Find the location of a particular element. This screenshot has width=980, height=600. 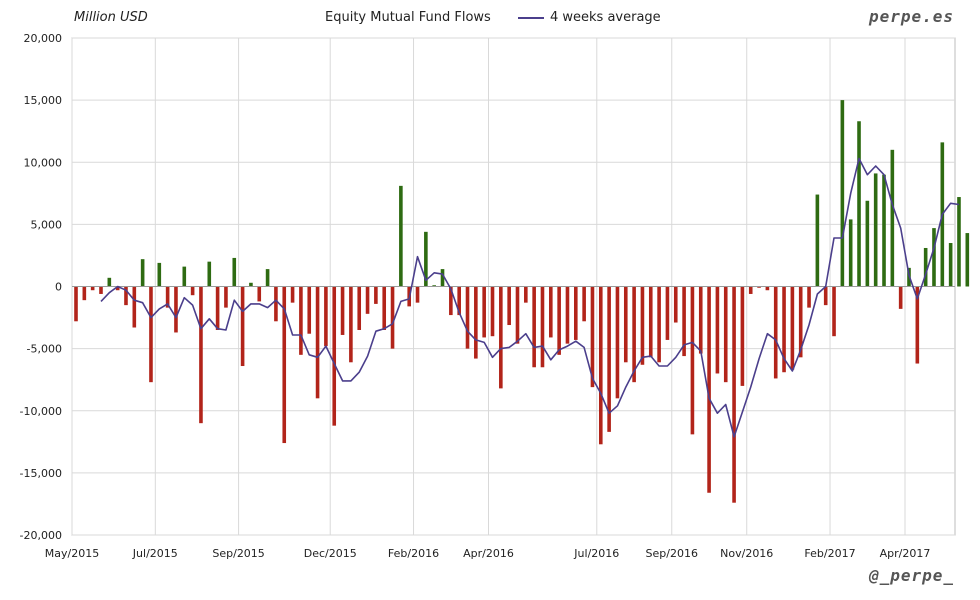

y-tick-label: 5,000 is located at coordinates (47, 224).